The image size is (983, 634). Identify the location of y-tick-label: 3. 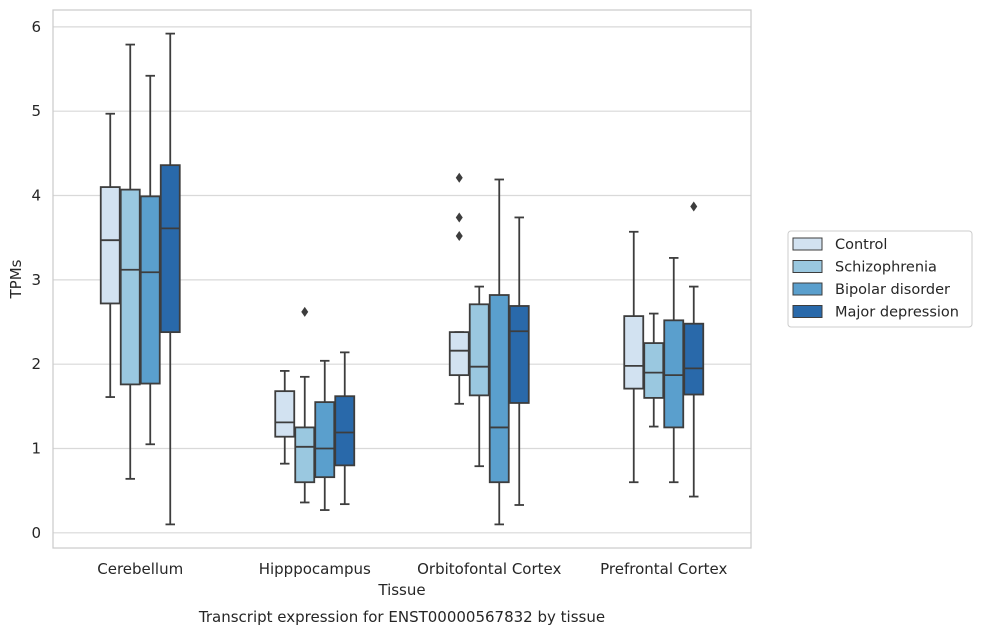
(36, 280).